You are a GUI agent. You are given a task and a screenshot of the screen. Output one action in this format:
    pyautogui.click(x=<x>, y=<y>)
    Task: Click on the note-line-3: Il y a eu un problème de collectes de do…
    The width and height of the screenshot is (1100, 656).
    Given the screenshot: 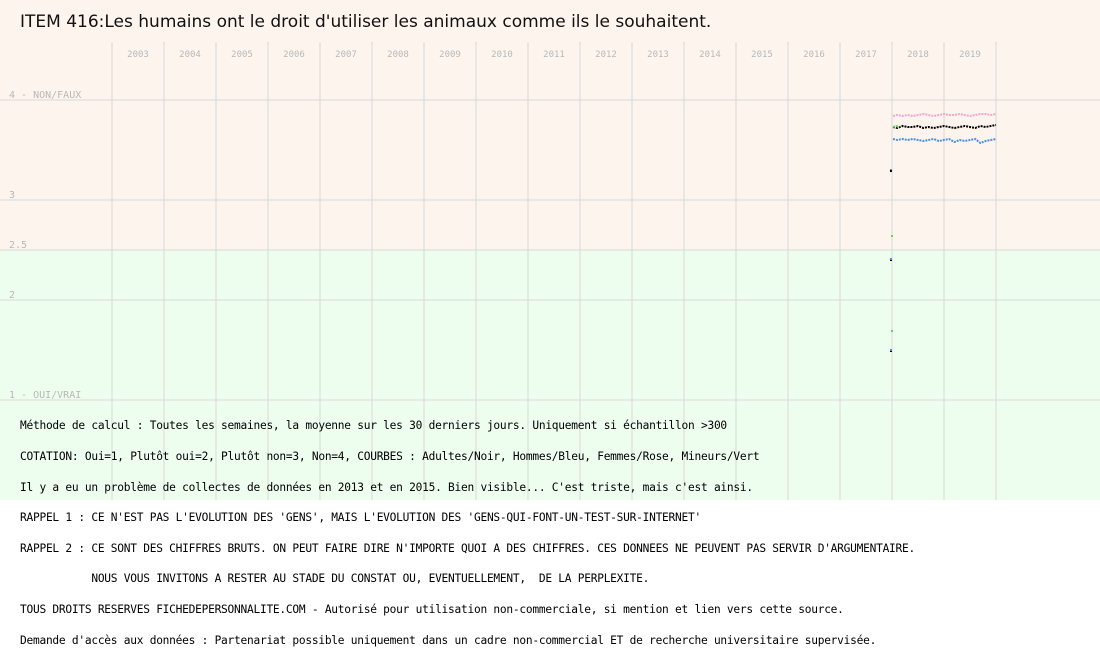 What is the action you would take?
    pyautogui.click(x=386, y=487)
    